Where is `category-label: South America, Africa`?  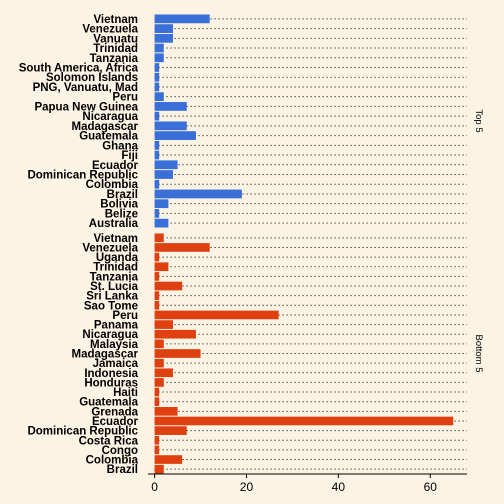
category-label: South America, Africa is located at coordinates (79, 69).